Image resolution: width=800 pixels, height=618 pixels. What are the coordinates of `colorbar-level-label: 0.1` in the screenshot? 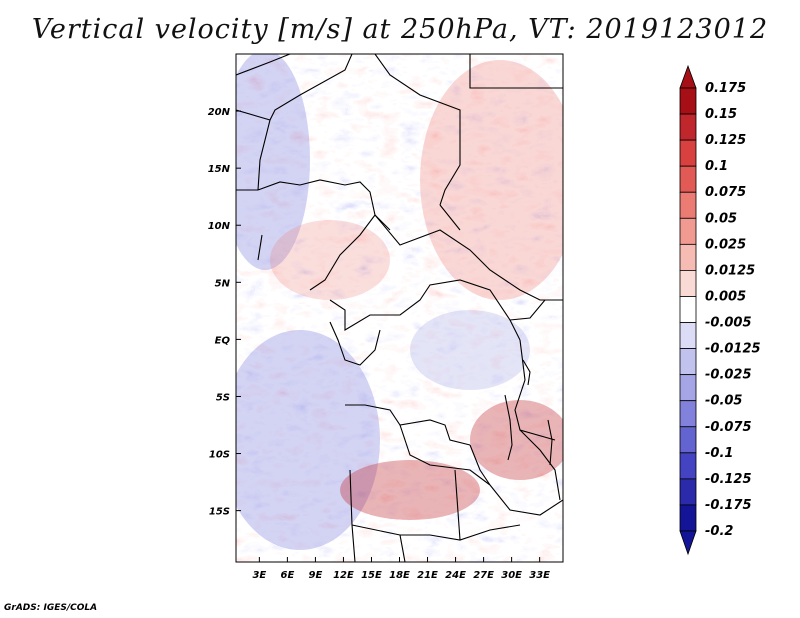 It's located at (716, 166).